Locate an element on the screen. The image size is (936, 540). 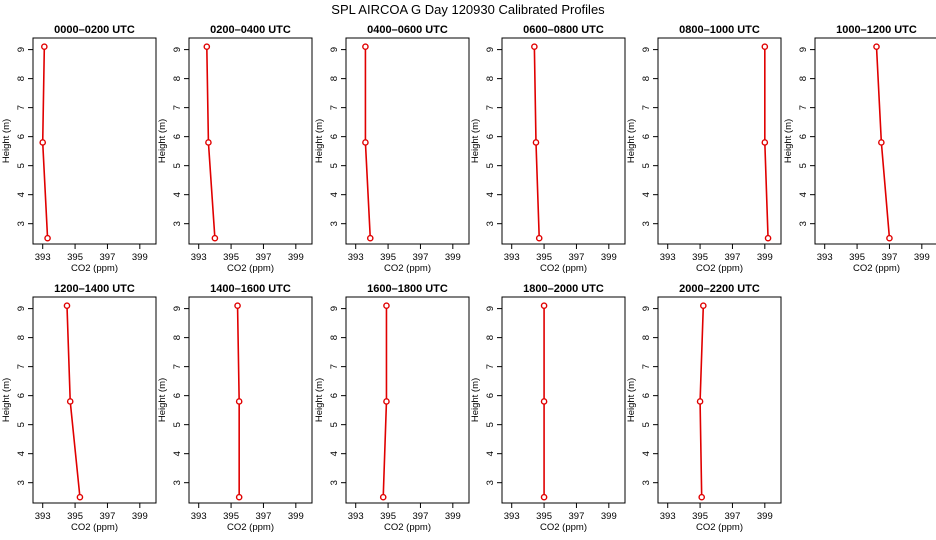
panel-title: 1200–1400 UTC is located at coordinates (94, 289).